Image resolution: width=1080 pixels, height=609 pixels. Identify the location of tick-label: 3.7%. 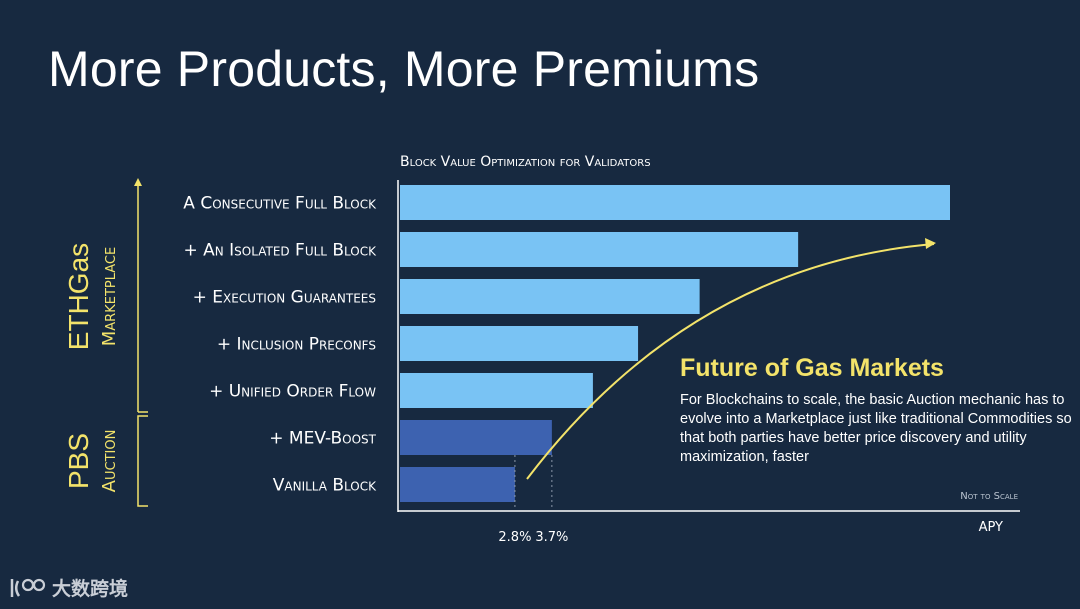
(551, 537).